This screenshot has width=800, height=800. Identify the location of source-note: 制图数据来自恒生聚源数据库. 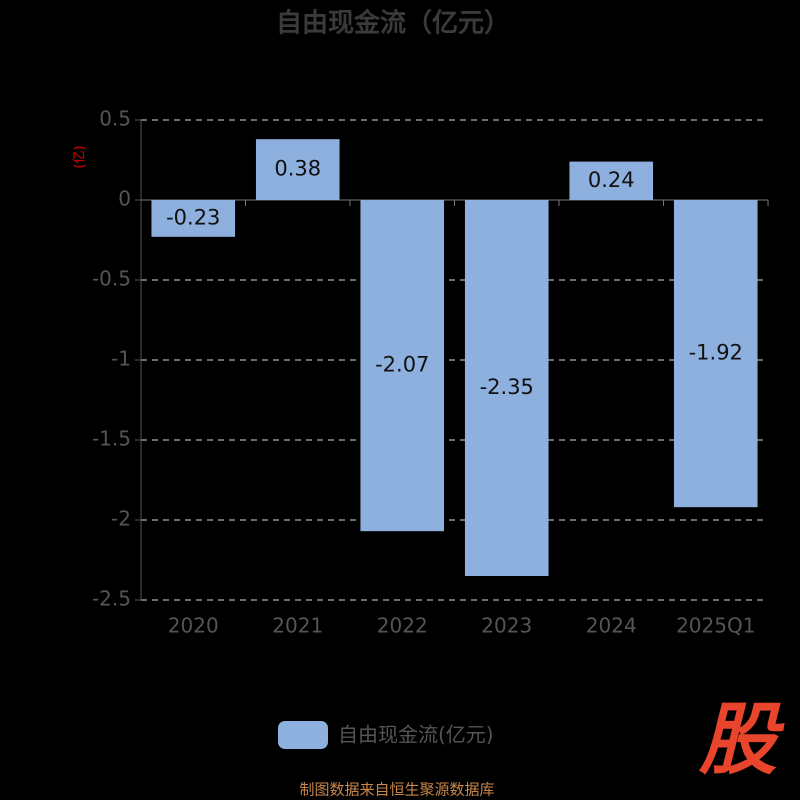
(396, 790).